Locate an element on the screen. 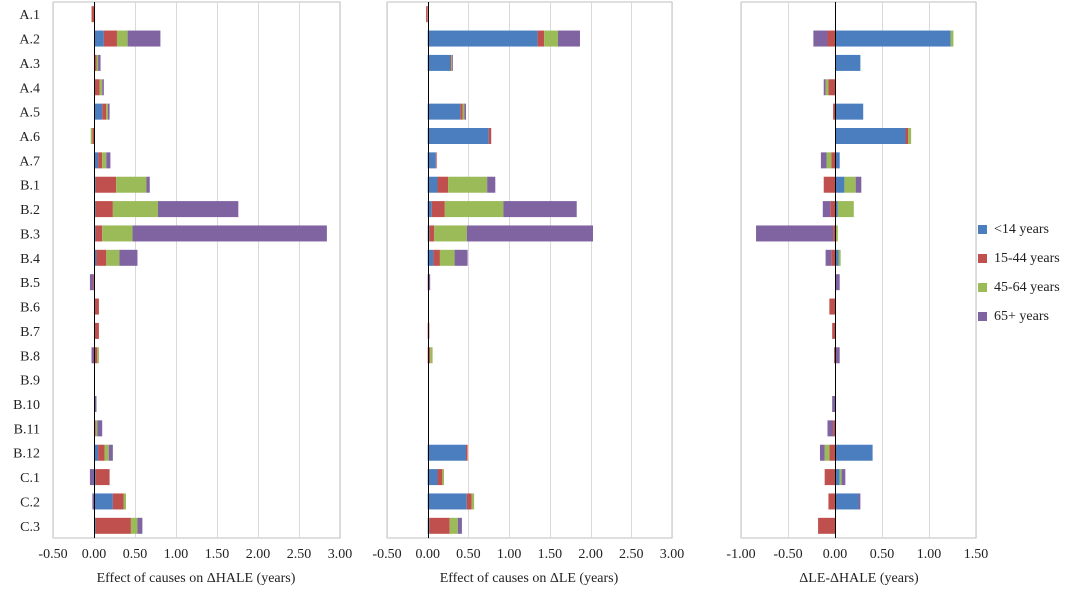 The width and height of the screenshot is (1084, 590). panel-3-x-tick-label-1-00: 1.00 is located at coordinates (929, 554).